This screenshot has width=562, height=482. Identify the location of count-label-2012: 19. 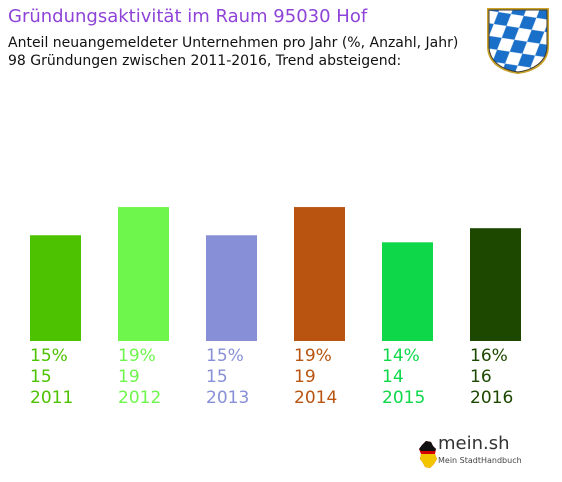
(129, 377).